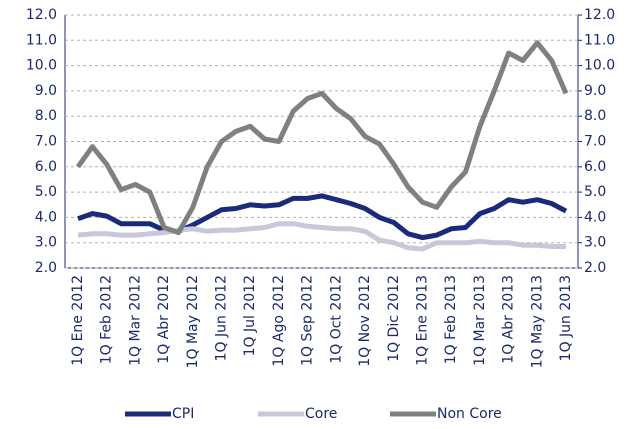 The image size is (639, 429). Describe the element at coordinates (41, 40) in the screenshot. I see `y-tick-label: 11.0` at that location.